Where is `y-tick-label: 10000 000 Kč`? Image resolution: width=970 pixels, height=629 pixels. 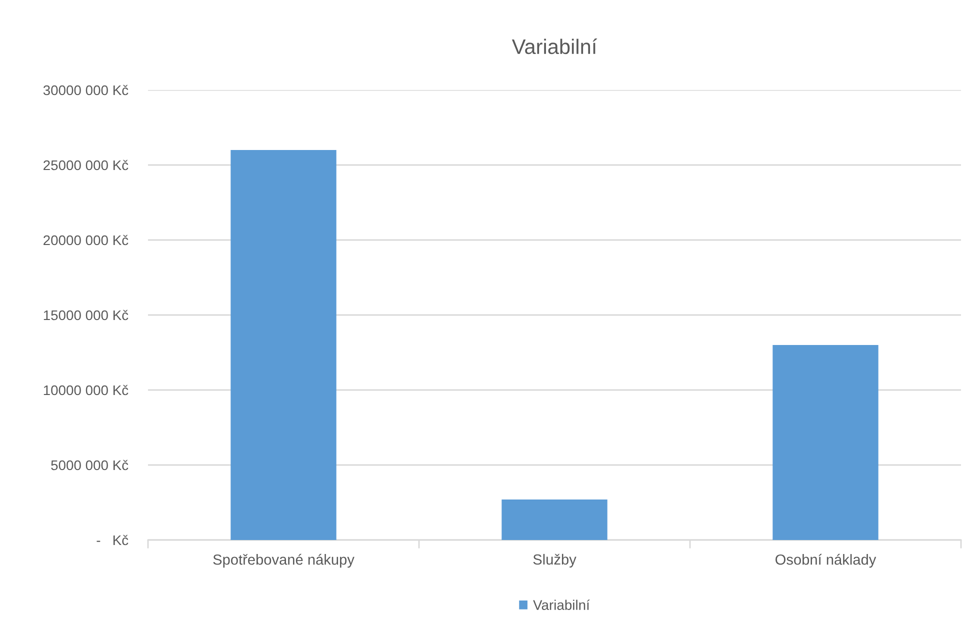
y-tick-label: 10000 000 Kč is located at coordinates (86, 390).